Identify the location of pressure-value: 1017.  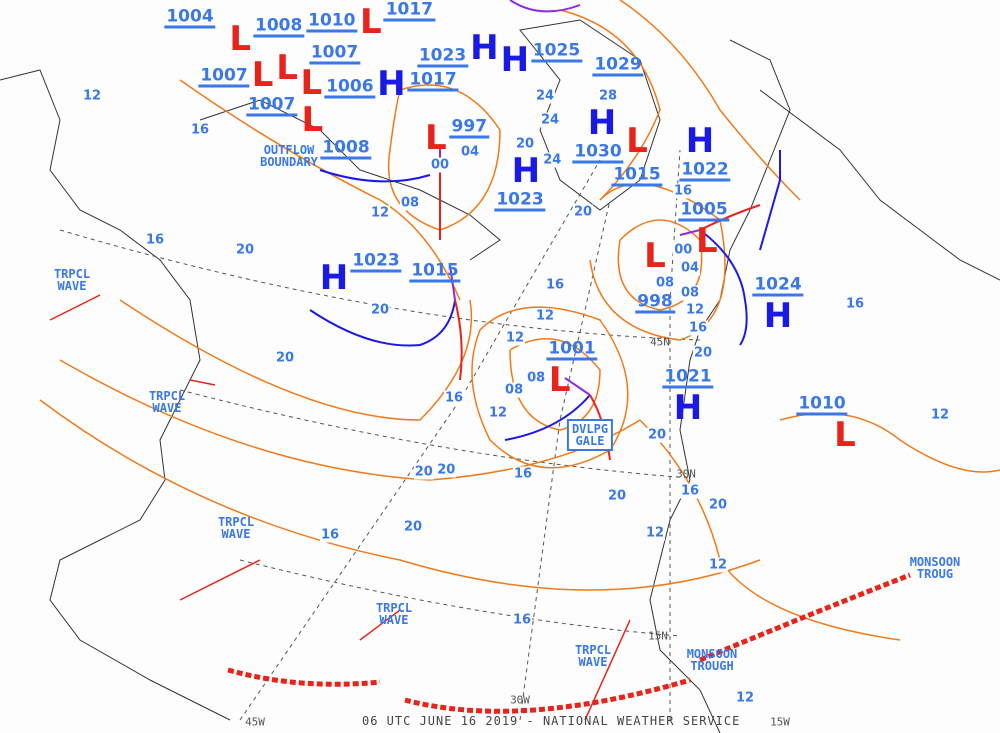
(409, 10).